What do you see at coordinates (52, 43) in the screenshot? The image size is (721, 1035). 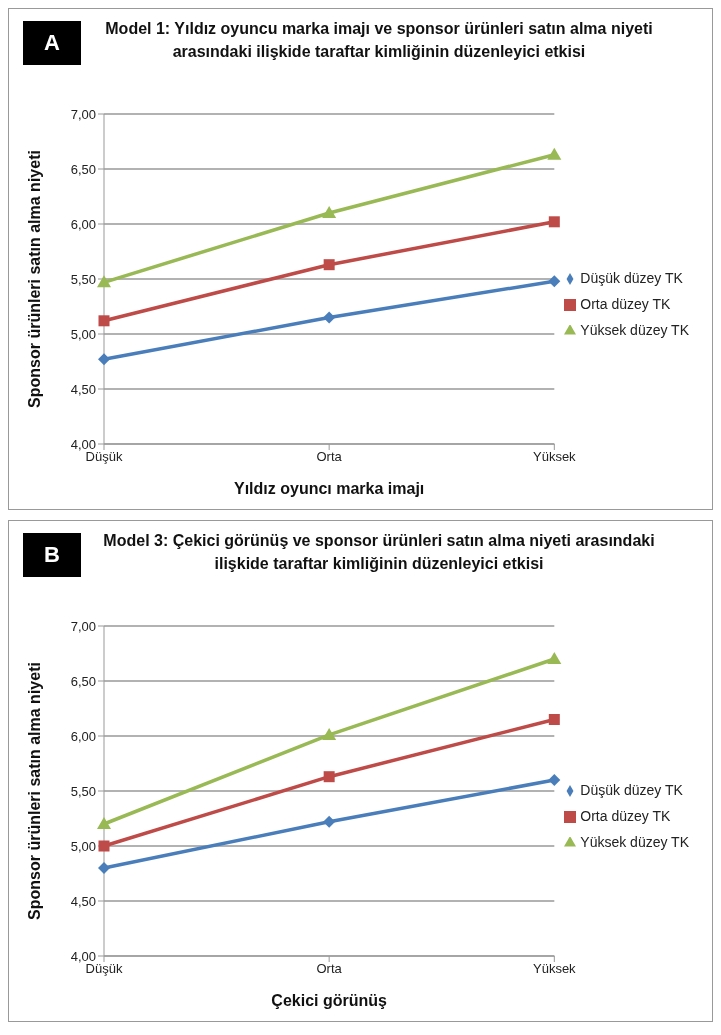 I see `text: A` at bounding box center [52, 43].